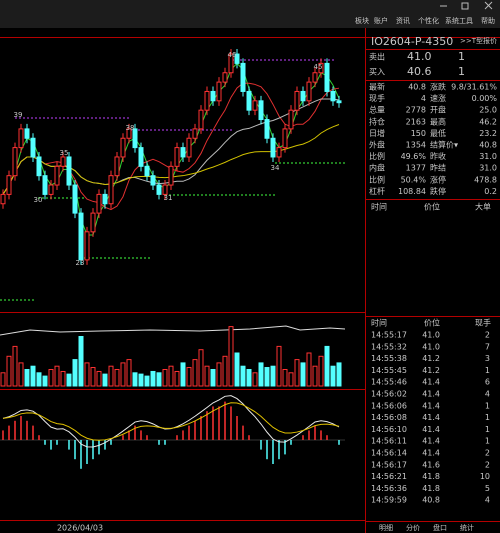 The width and height of the screenshot is (500, 533). I want to click on tab: 明细, so click(386, 527).